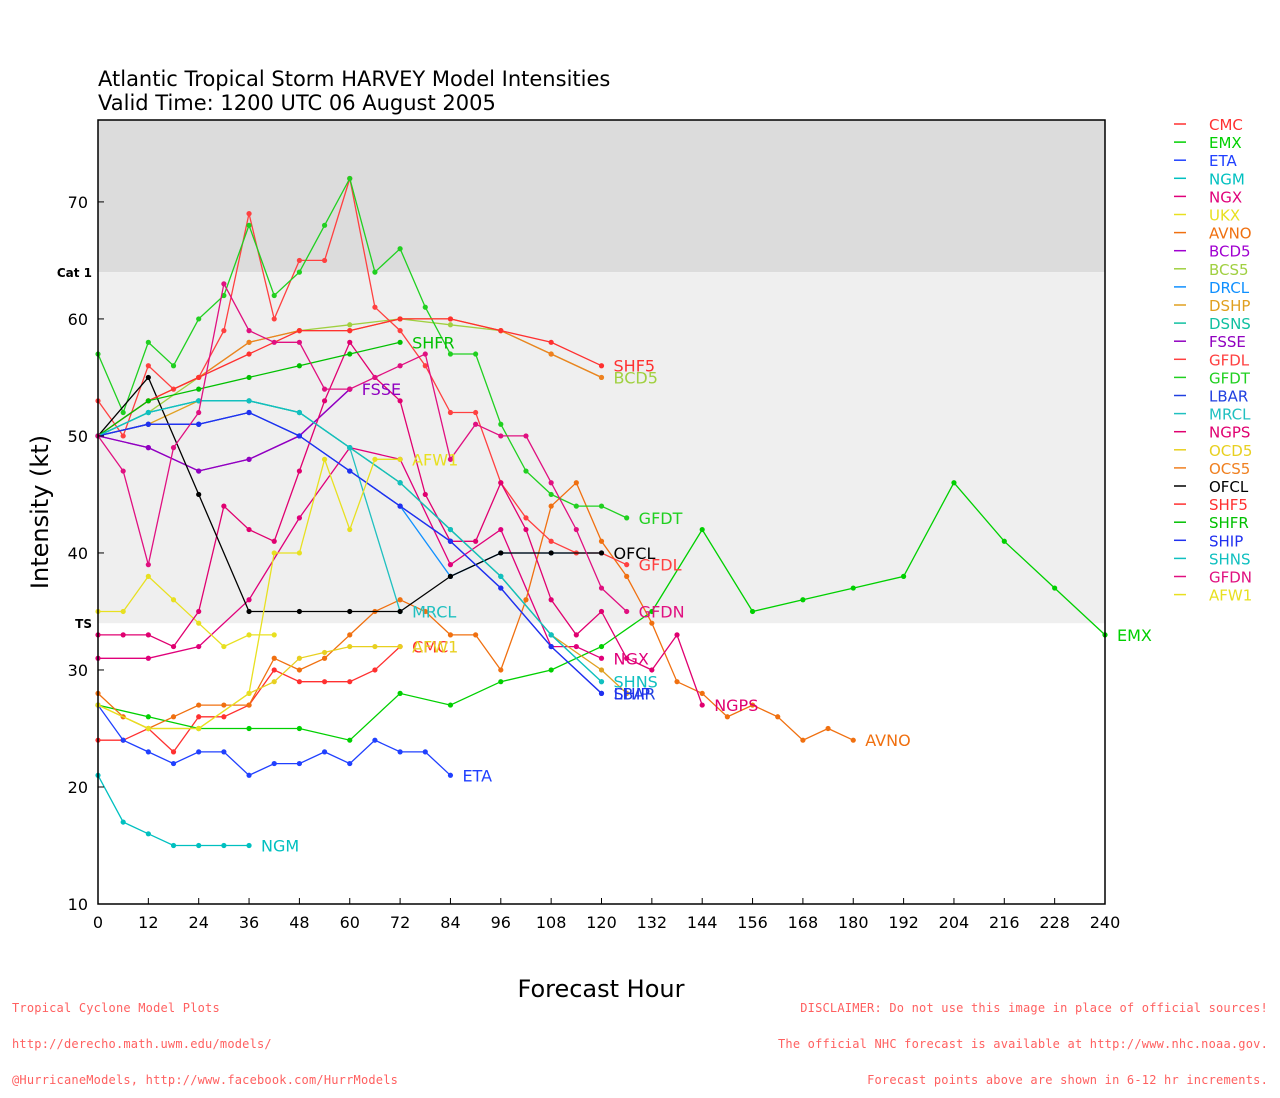 The width and height of the screenshot is (1280, 1098). Describe the element at coordinates (636, 682) in the screenshot. I see `series-end-label: SHNS` at that location.